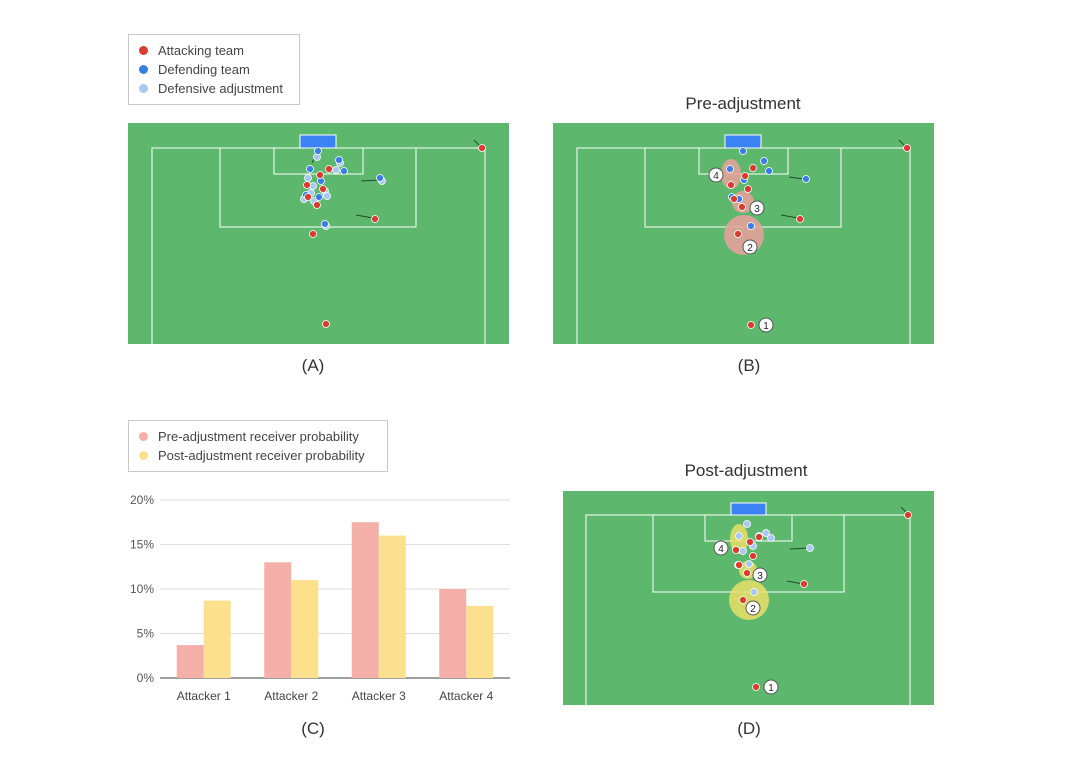 The height and width of the screenshot is (770, 1070). Describe the element at coordinates (774, 558) in the screenshot. I see `pitch-d-adjustment-dots` at that location.